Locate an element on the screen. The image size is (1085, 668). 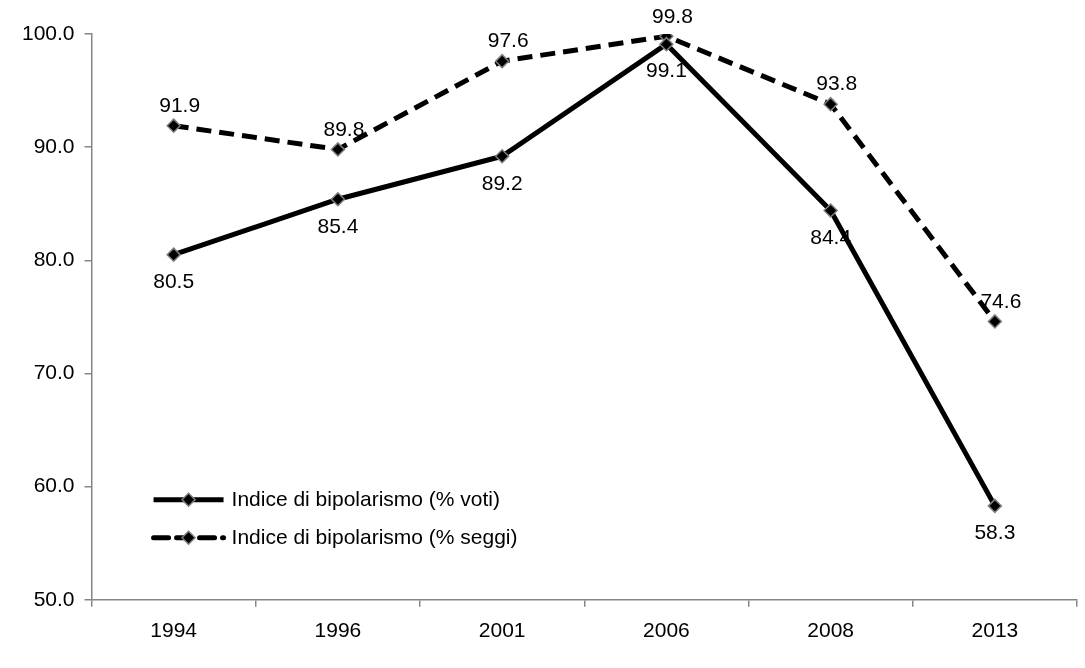
data-label: 58.3 is located at coordinates (995, 532).